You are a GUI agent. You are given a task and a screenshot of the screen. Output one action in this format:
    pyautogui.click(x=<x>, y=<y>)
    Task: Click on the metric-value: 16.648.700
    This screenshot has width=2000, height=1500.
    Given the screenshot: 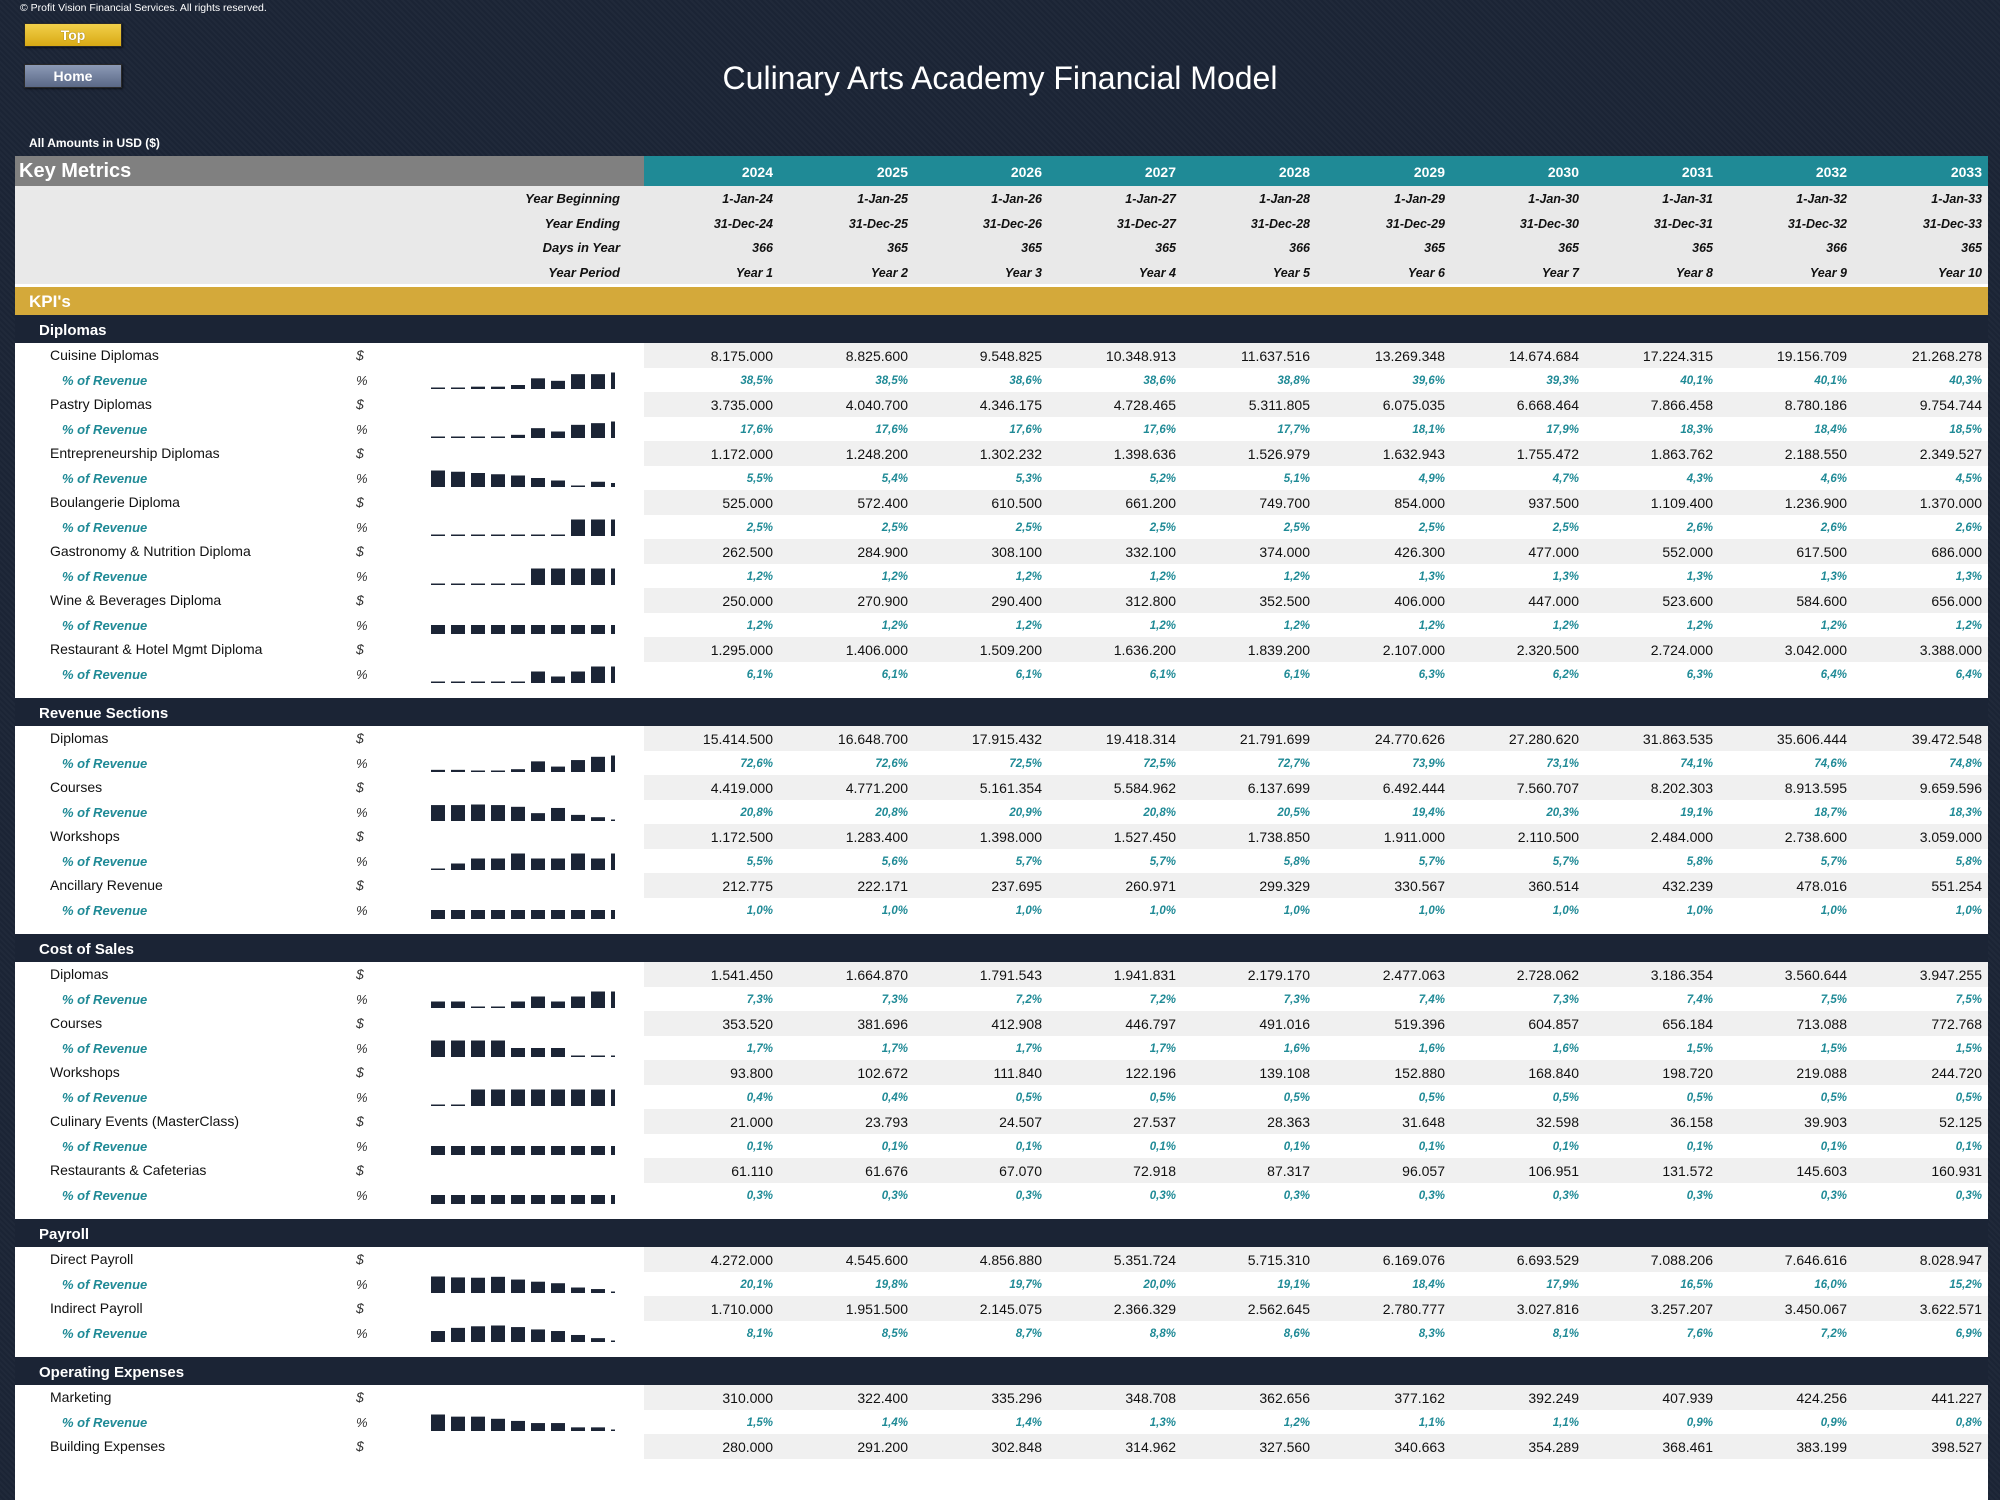 What is the action you would take?
    pyautogui.click(x=872, y=739)
    